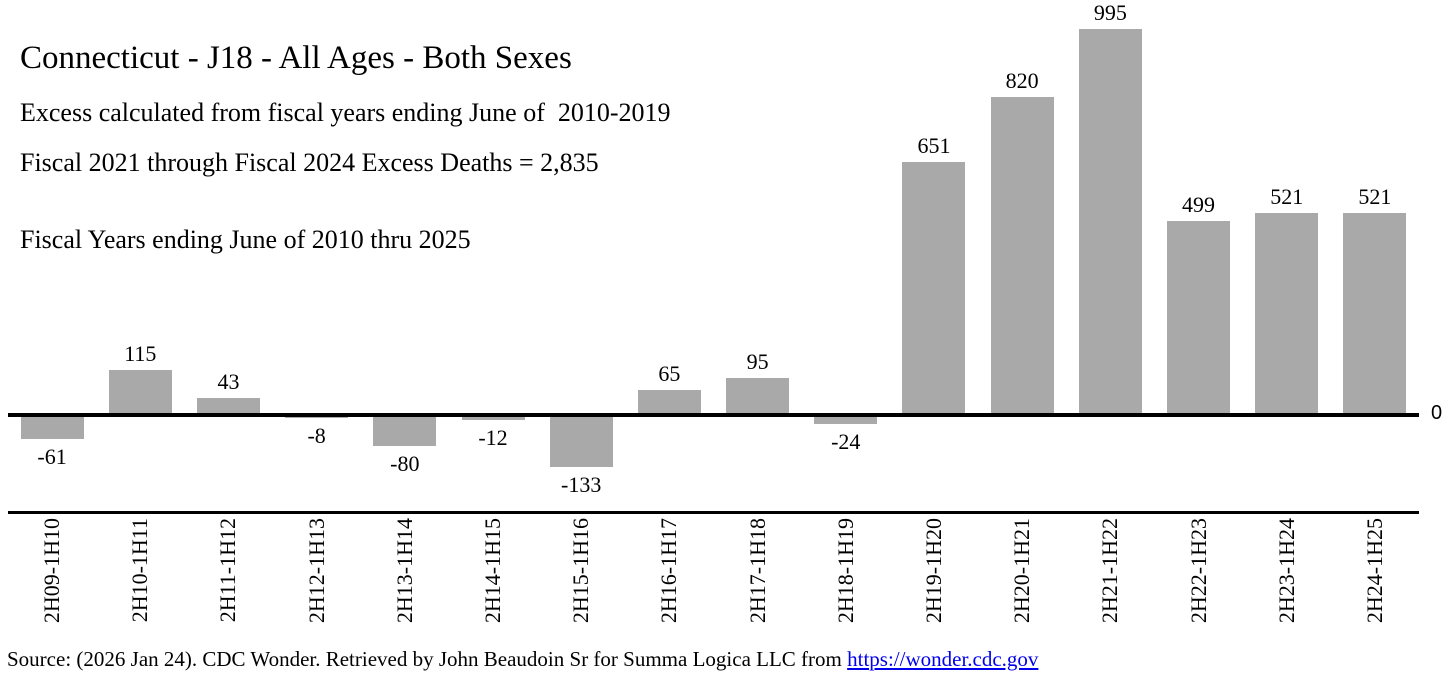  I want to click on x-axis-label-slot: 2H10-1H11, so click(140, 581).